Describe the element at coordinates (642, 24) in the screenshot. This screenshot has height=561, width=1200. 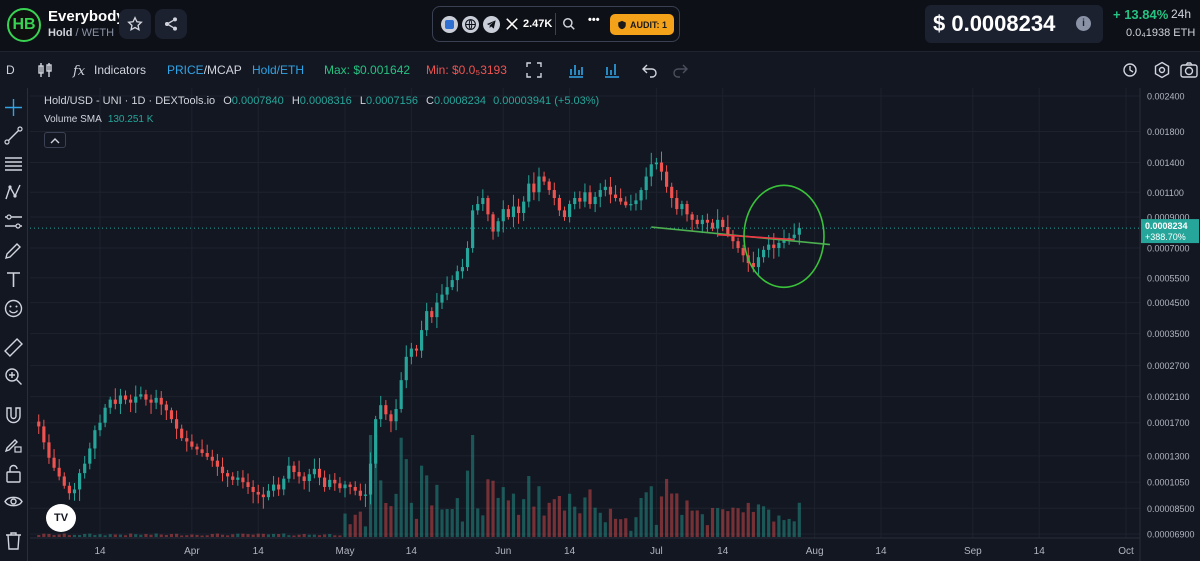
I see `audit-badge: AUDIT: 1` at that location.